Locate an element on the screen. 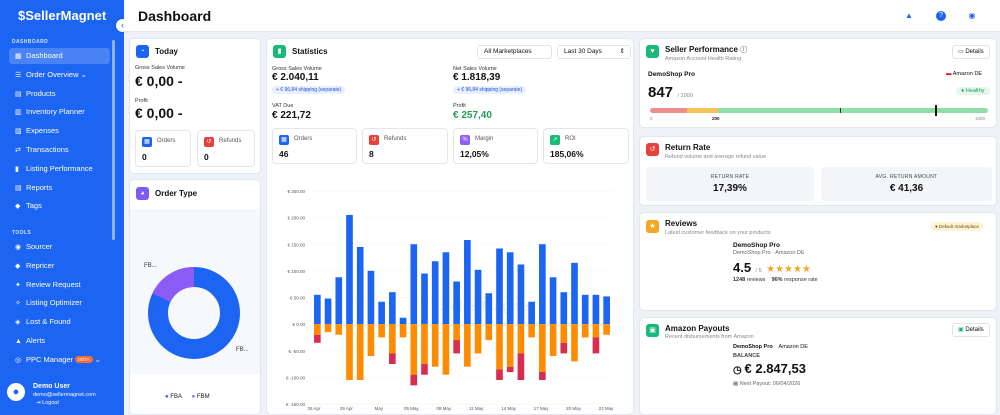  sidebar-item-alerts: ▲ Alerts is located at coordinates (59, 341).